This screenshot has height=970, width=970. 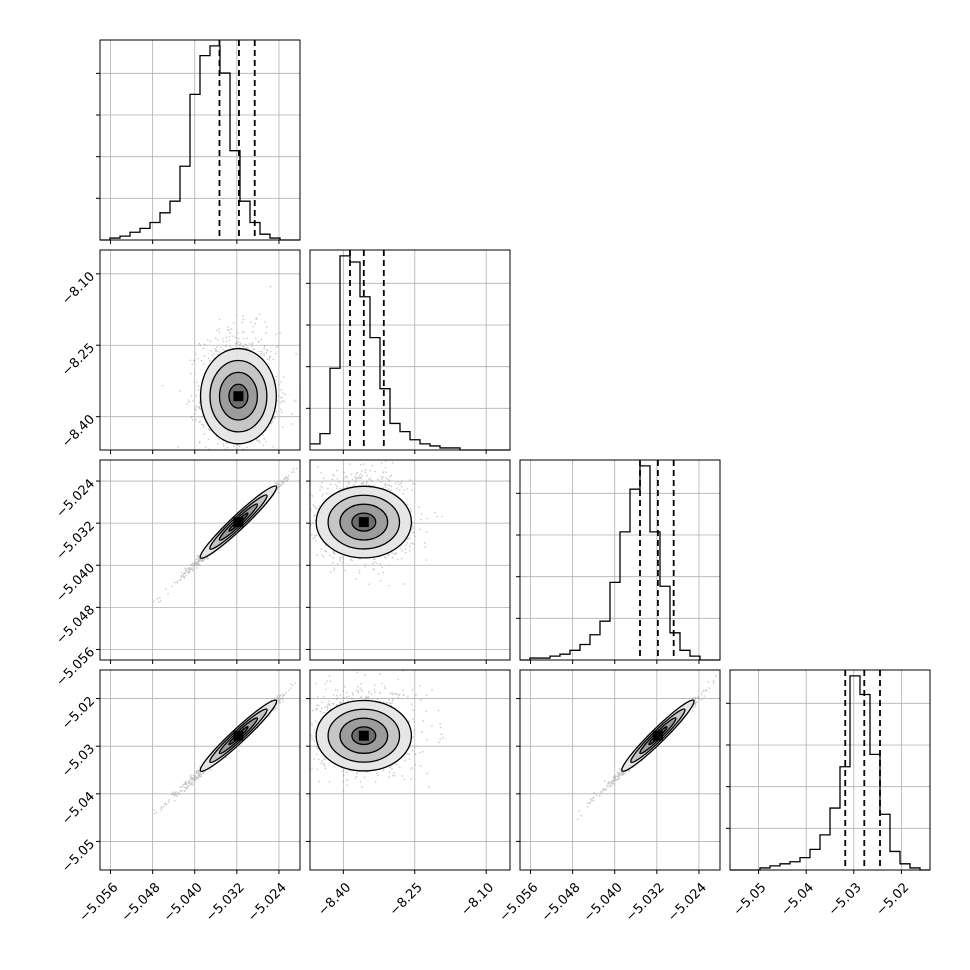 What do you see at coordinates (406, 899) in the screenshot?
I see `x-tick-label: −8.25` at bounding box center [406, 899].